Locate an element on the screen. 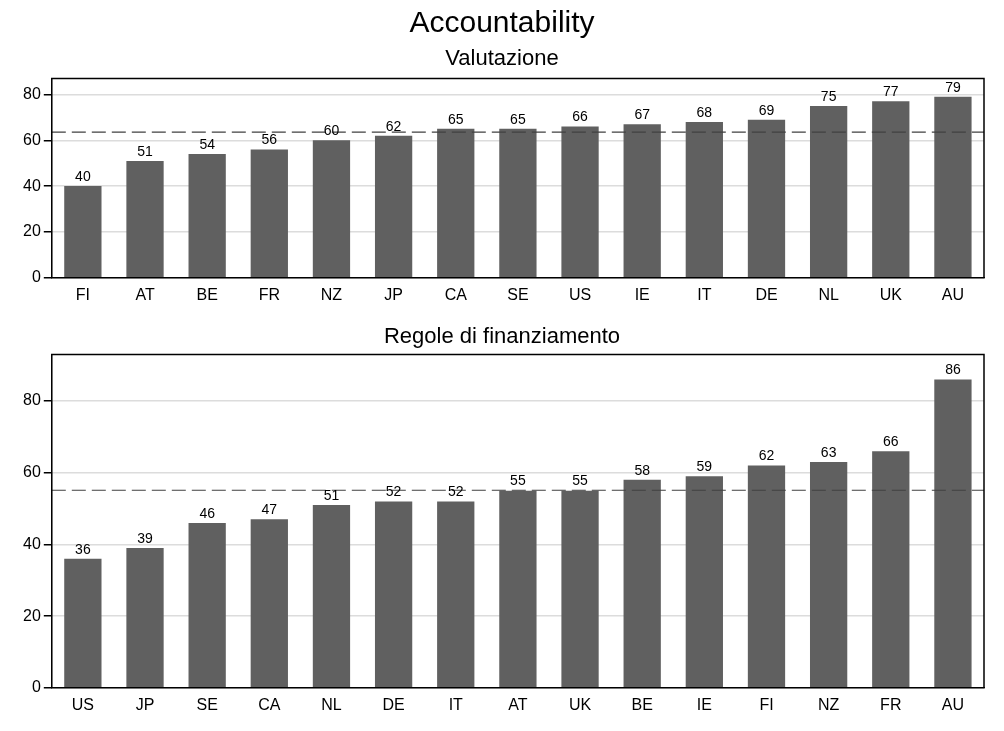 The image size is (1004, 731). data-label: 67 is located at coordinates (642, 114).